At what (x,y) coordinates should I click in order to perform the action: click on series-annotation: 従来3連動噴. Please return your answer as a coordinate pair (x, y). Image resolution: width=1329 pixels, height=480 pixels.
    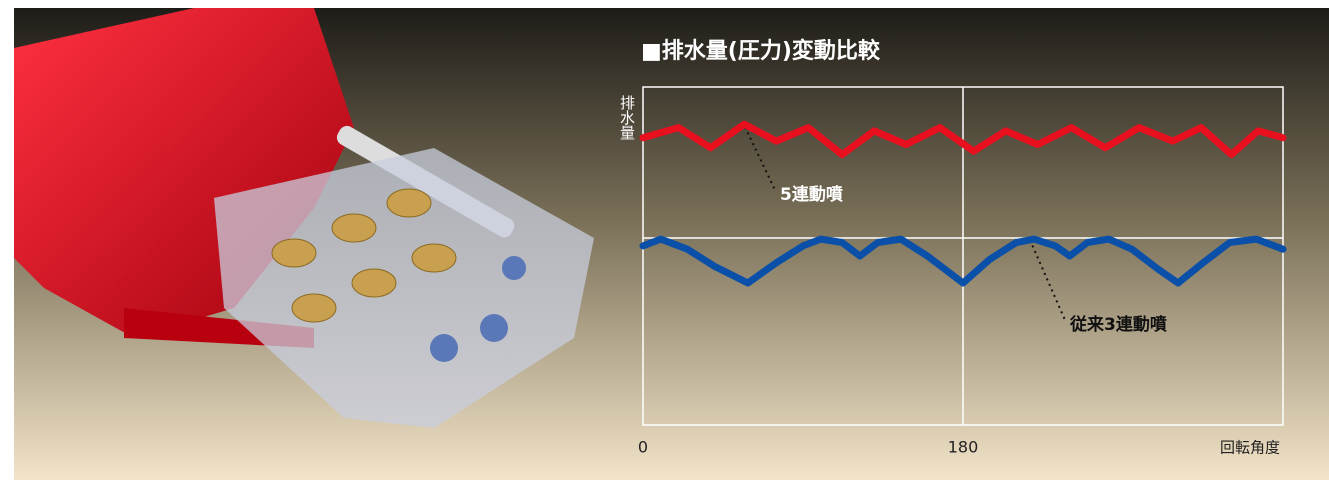
    Looking at the image, I should click on (1118, 324).